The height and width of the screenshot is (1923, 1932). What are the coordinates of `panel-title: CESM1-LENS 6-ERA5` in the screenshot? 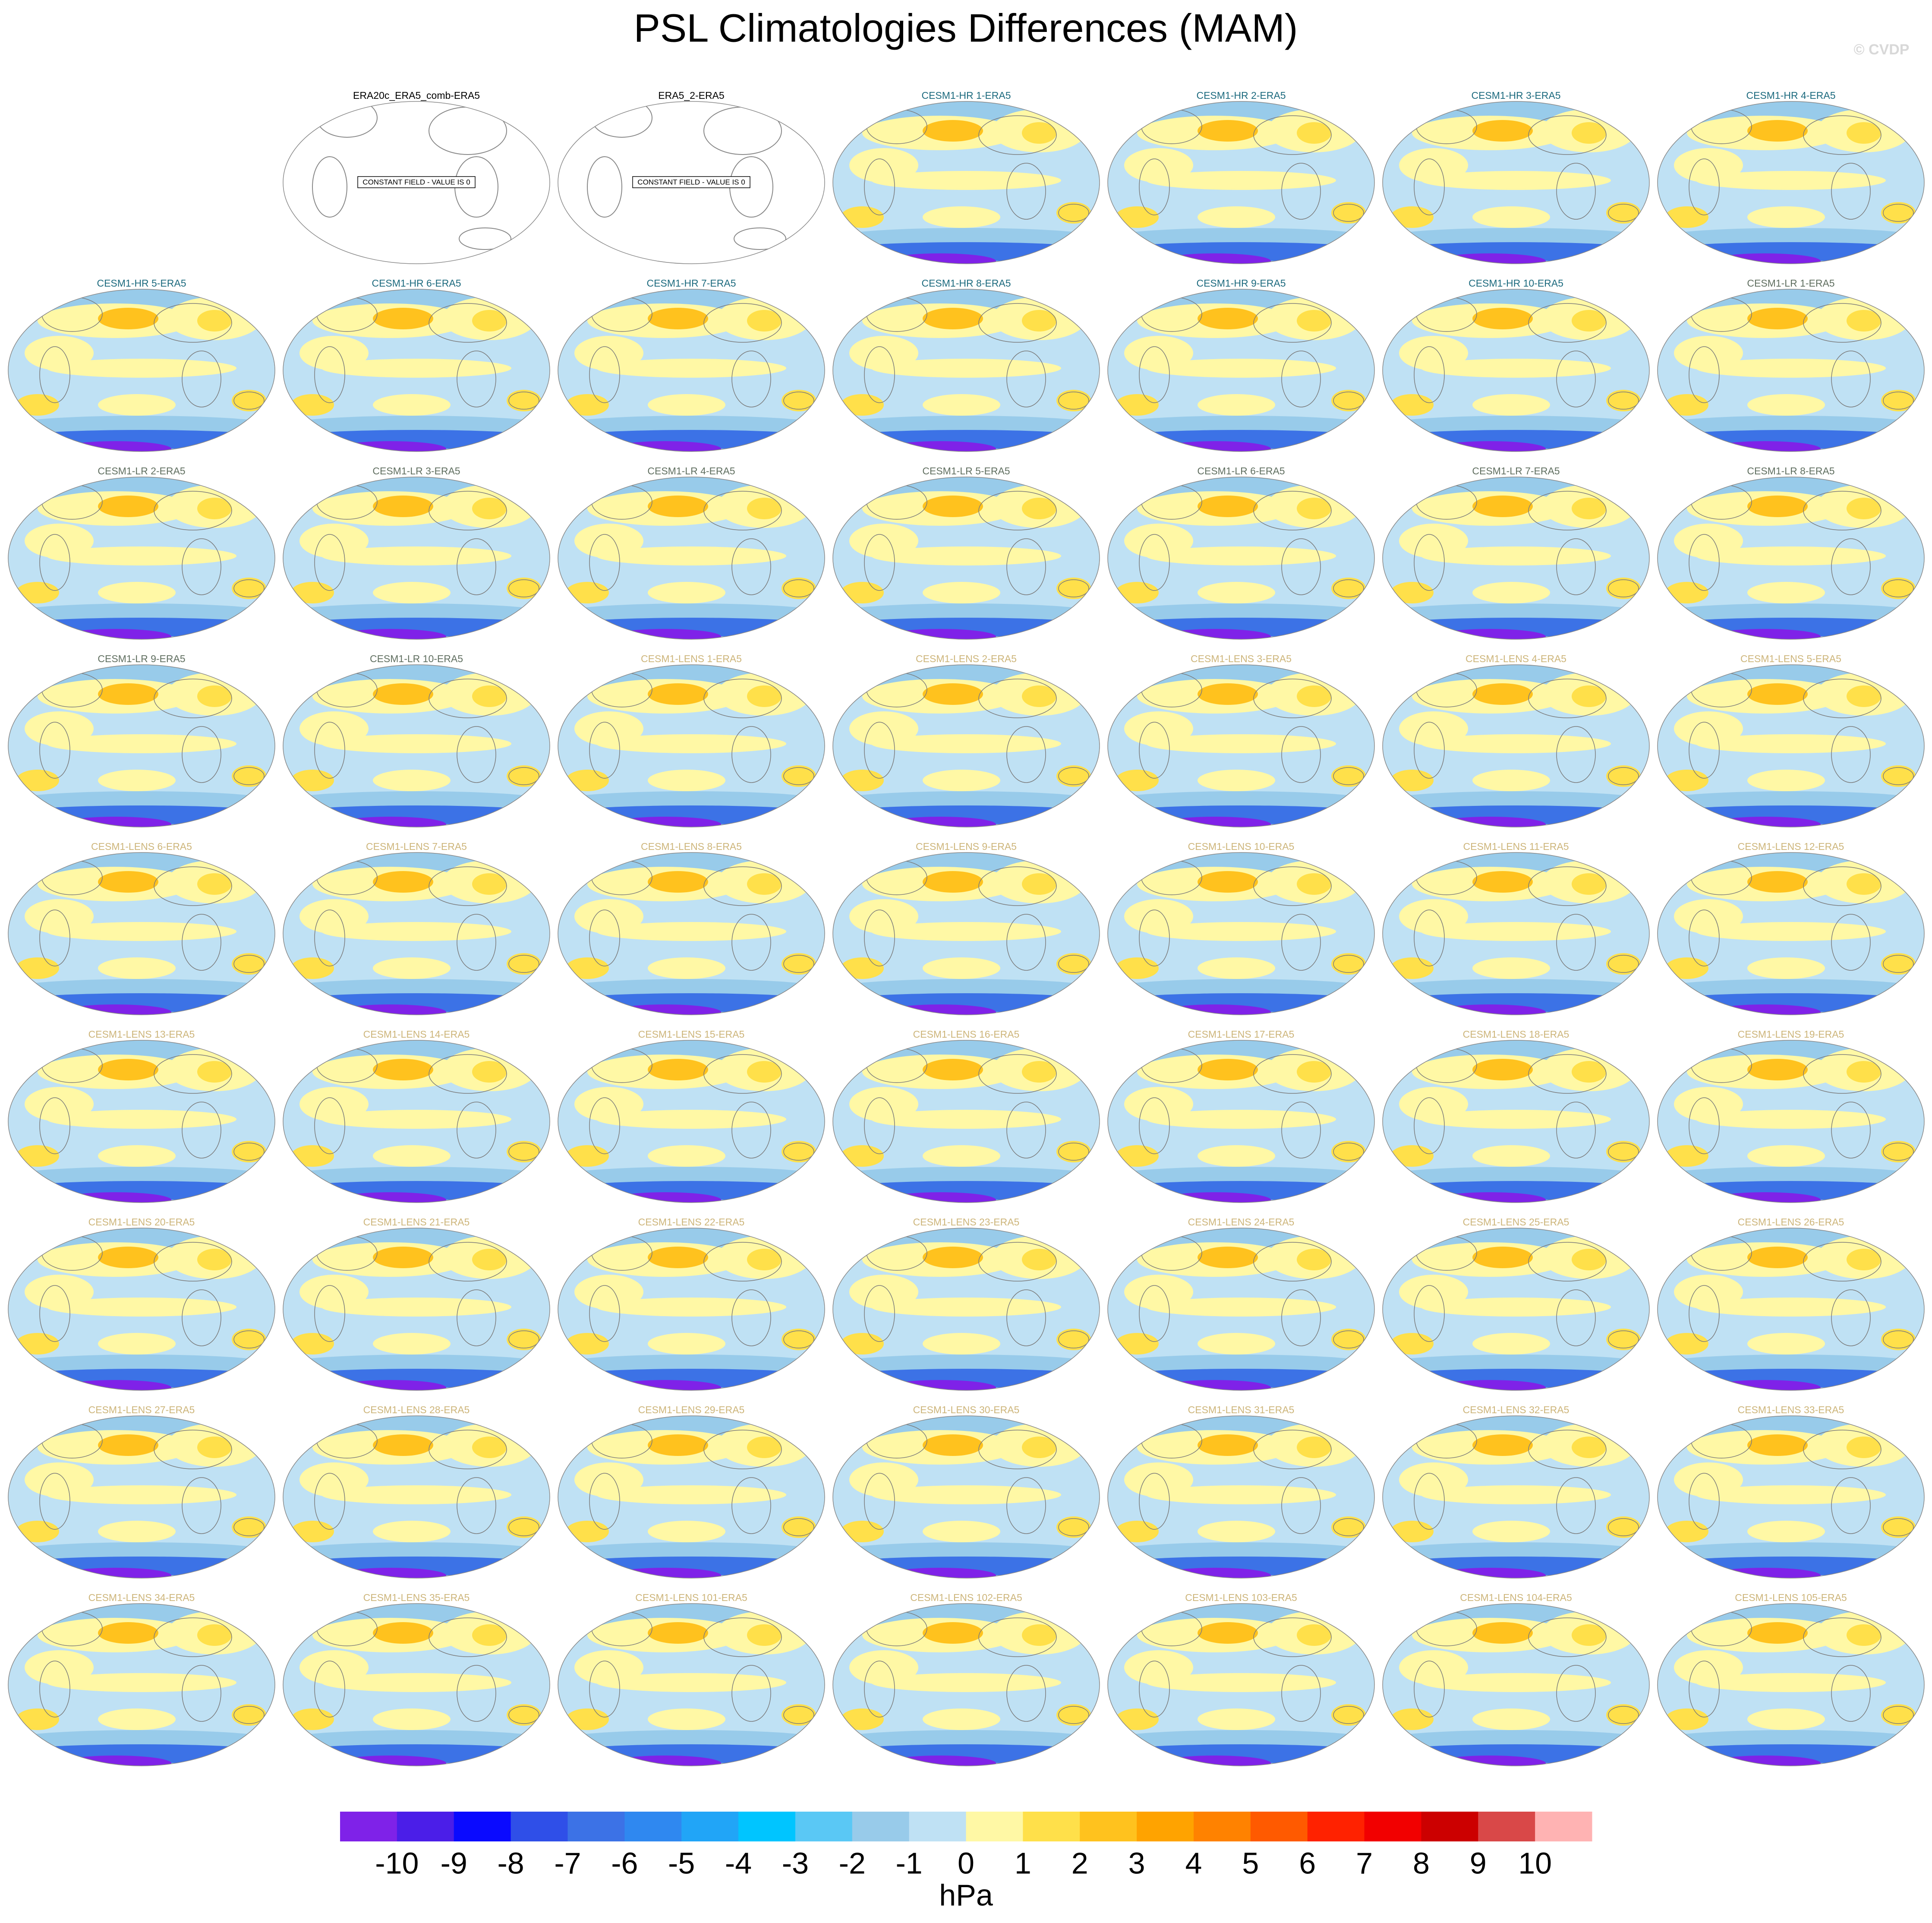 It's located at (141, 847).